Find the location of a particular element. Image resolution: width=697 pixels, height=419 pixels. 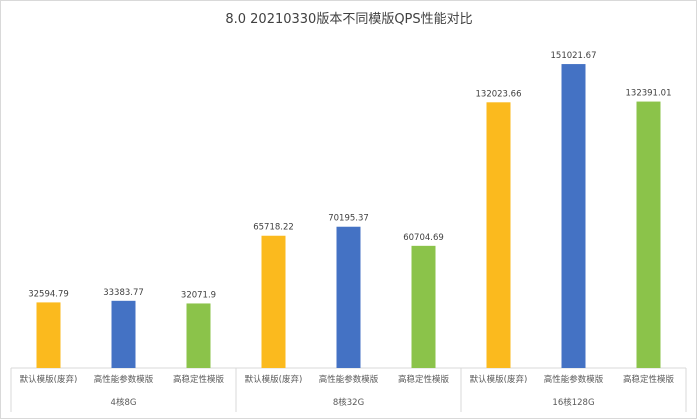

data-label: 32071.9 is located at coordinates (198, 295).